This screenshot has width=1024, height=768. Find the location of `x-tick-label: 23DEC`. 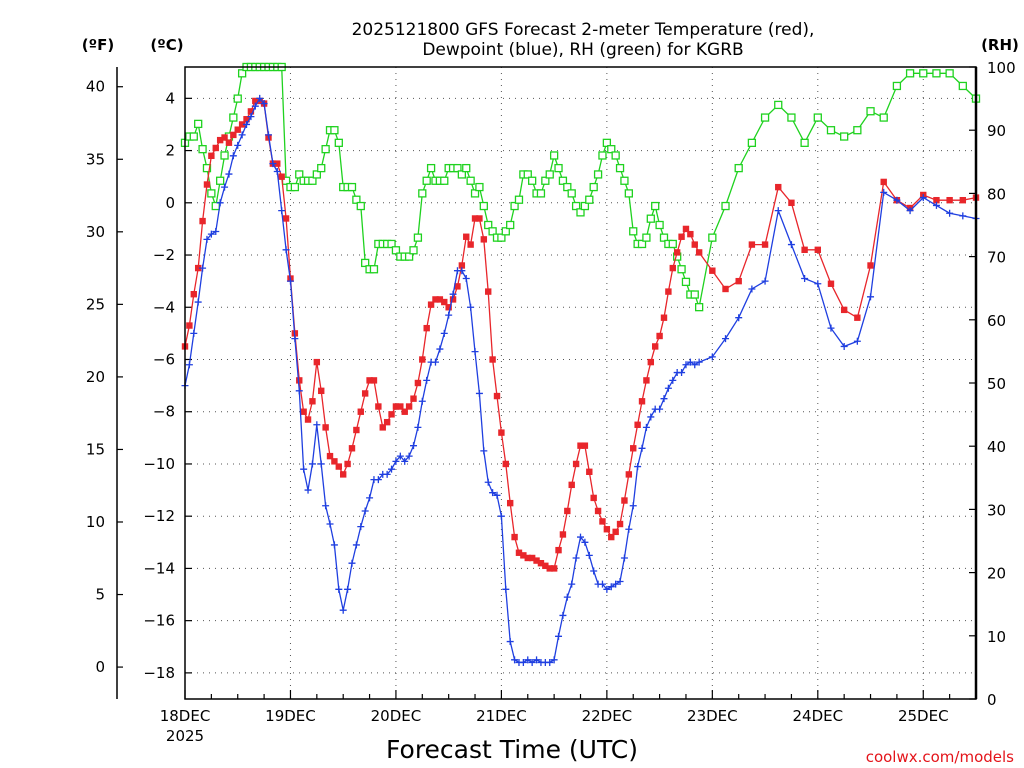

x-tick-label: 23DEC is located at coordinates (712, 716).